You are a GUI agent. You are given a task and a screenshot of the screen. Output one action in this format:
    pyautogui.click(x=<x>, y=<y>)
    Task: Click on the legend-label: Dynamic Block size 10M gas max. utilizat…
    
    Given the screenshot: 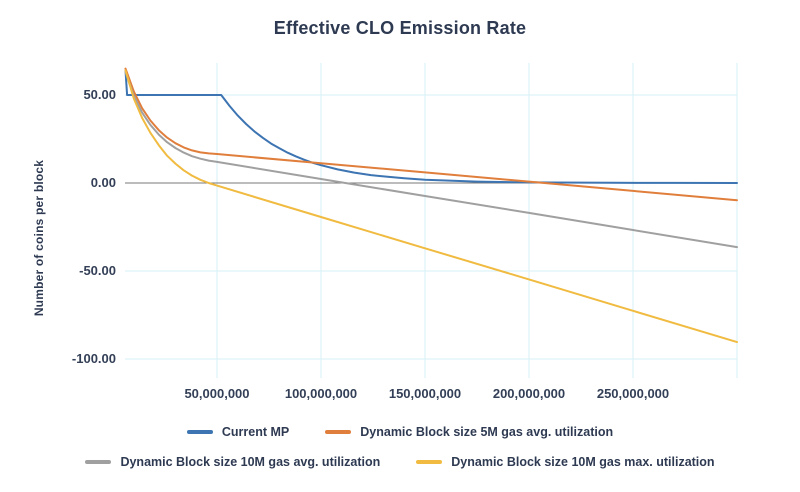 What is the action you would take?
    pyautogui.click(x=583, y=462)
    